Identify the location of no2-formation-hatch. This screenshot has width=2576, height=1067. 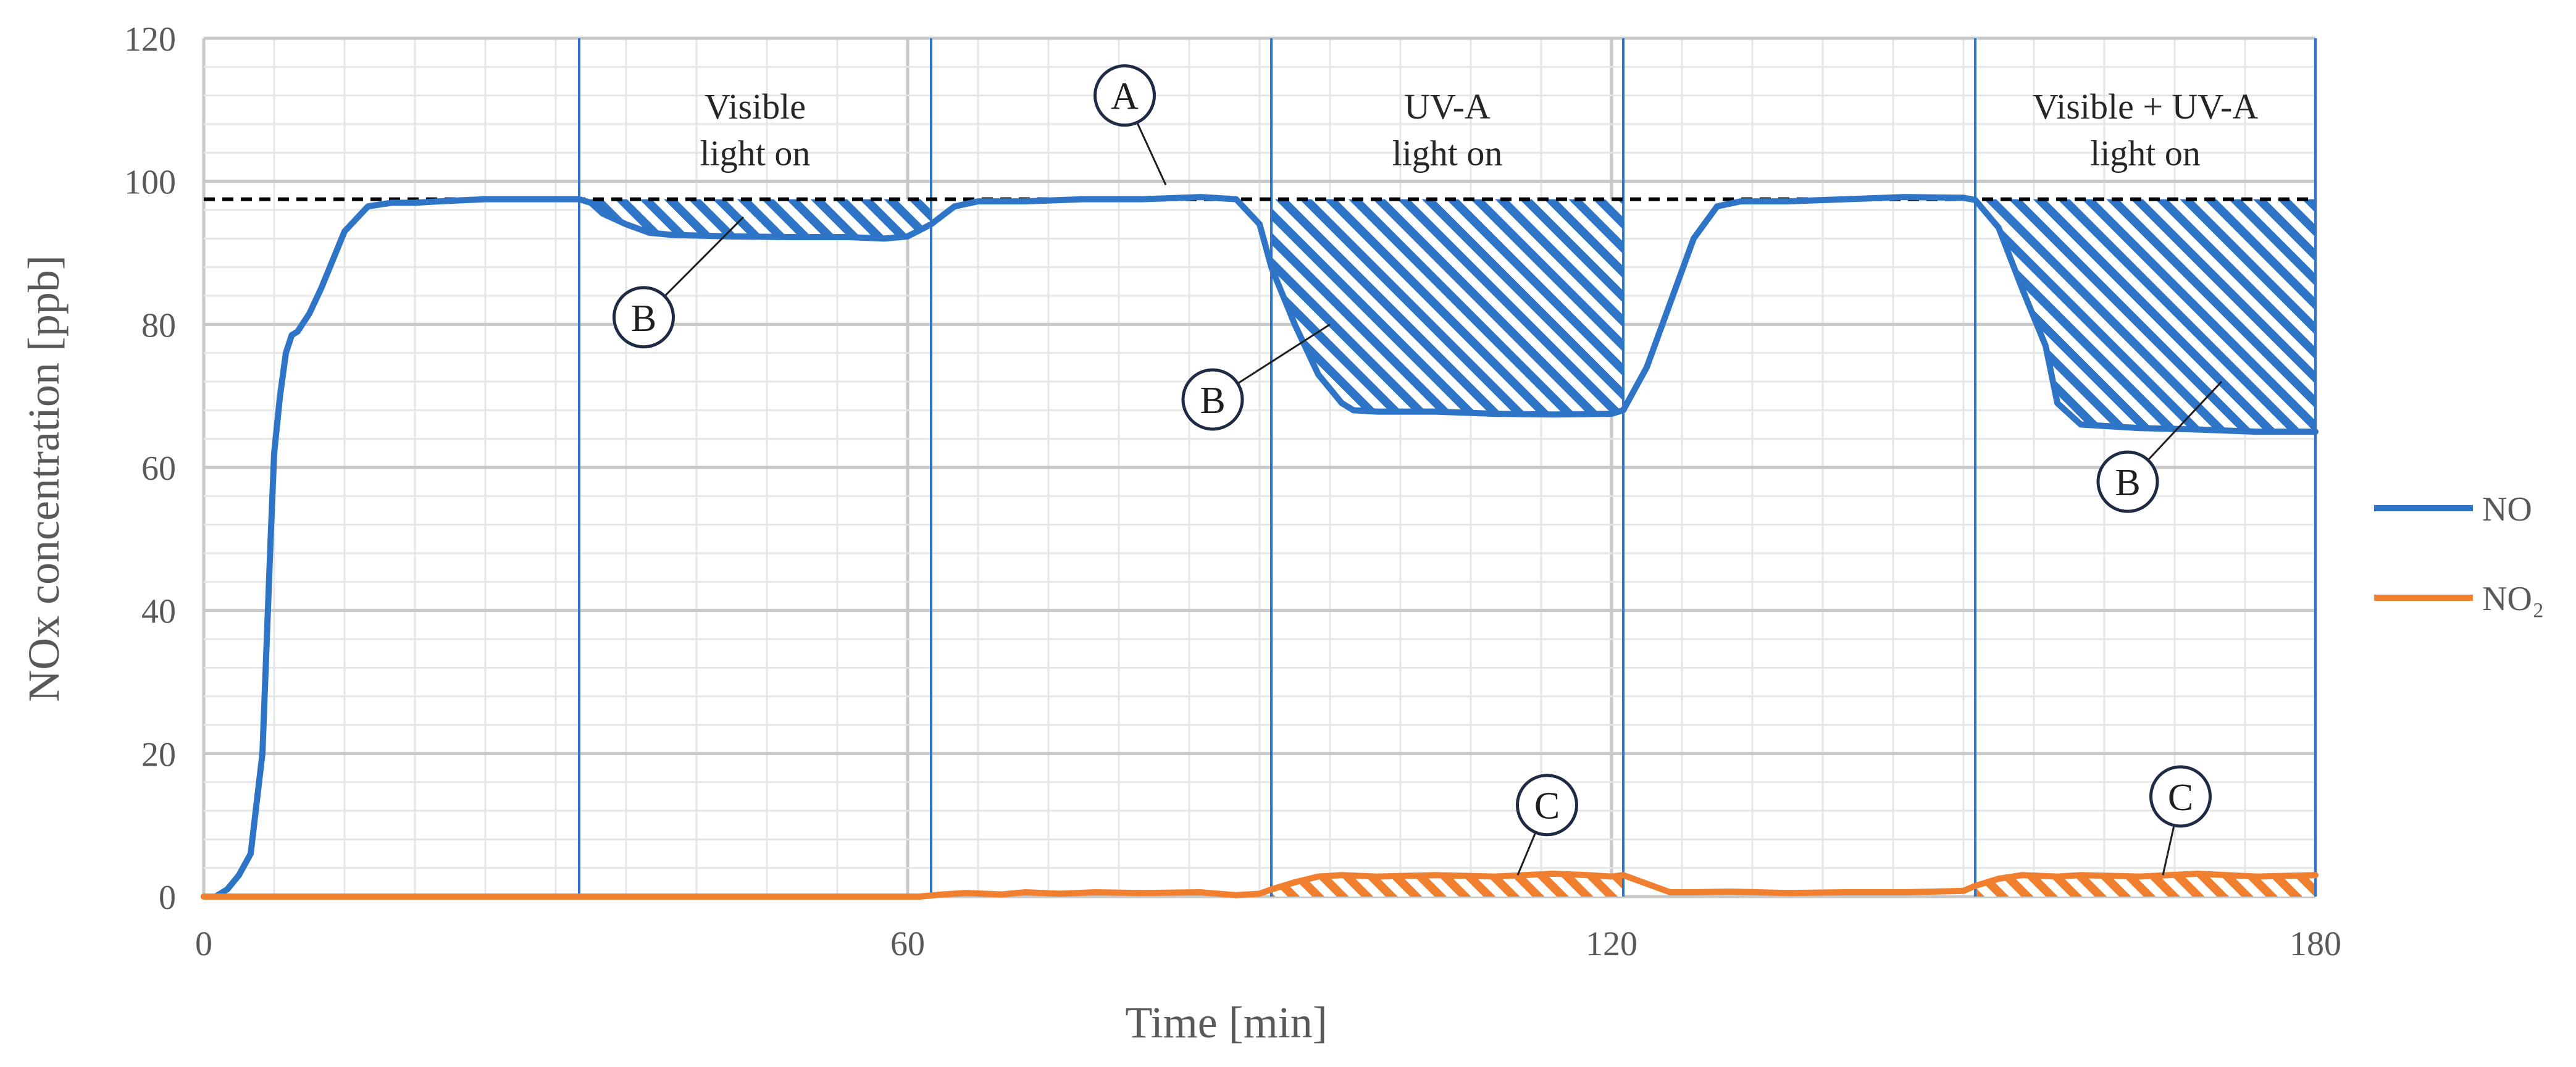
(1447, 885).